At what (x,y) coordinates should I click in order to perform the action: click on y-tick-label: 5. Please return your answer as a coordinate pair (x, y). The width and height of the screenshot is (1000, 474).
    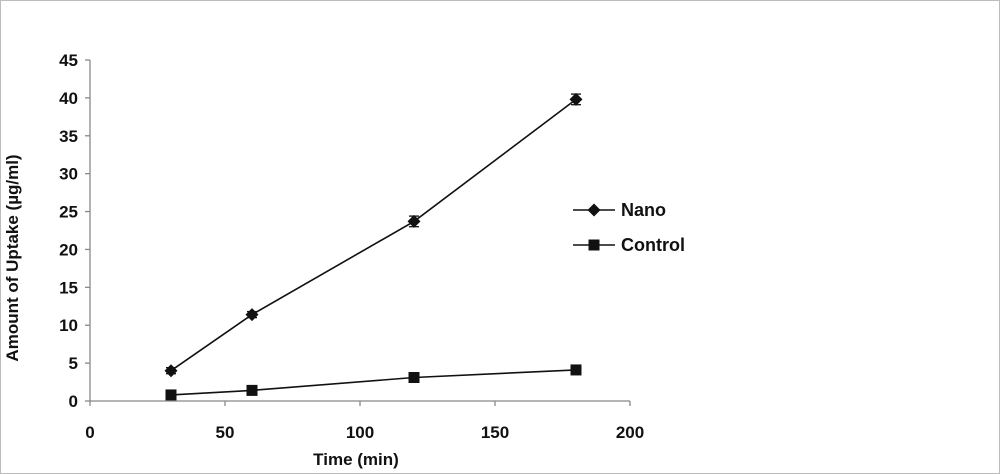
    Looking at the image, I should click on (73, 363).